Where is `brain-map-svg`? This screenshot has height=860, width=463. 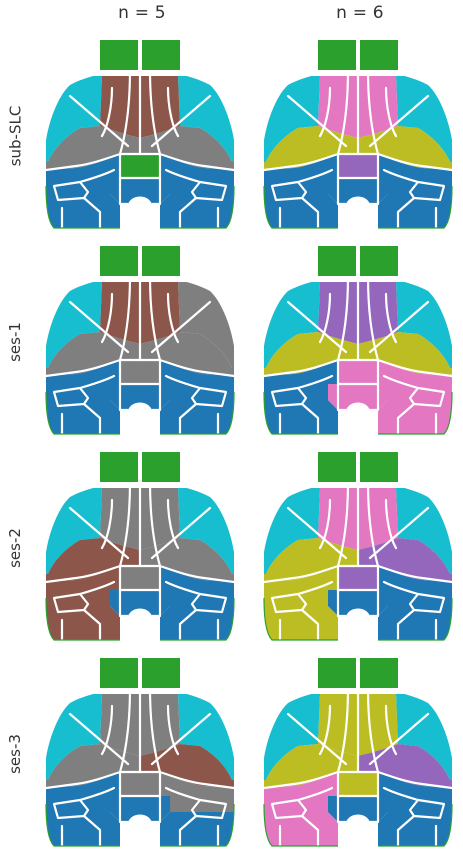
brain-map-svg is located at coordinates (140, 340).